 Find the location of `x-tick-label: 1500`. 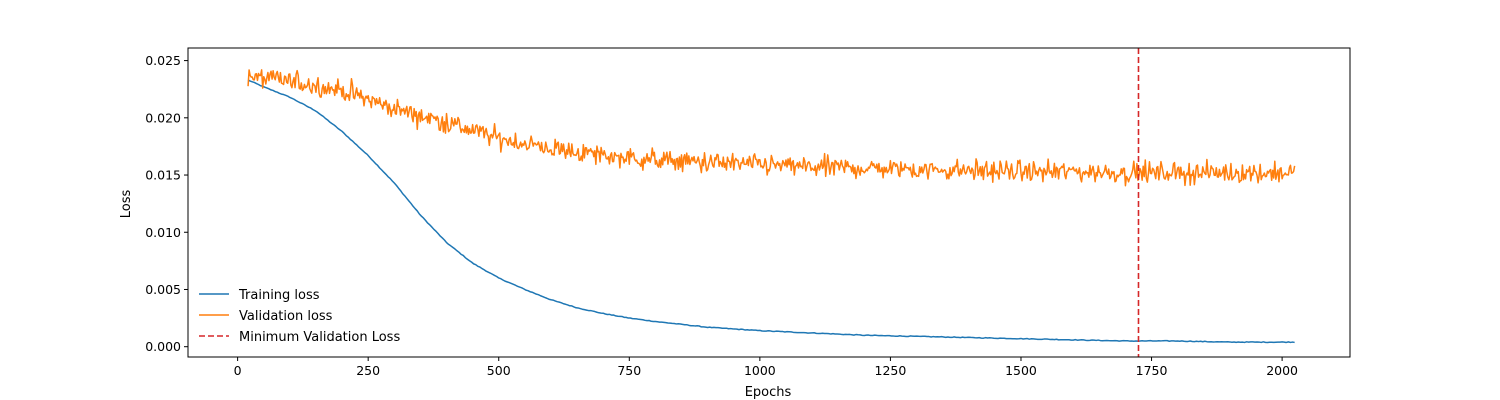

x-tick-label: 1500 is located at coordinates (1021, 370).